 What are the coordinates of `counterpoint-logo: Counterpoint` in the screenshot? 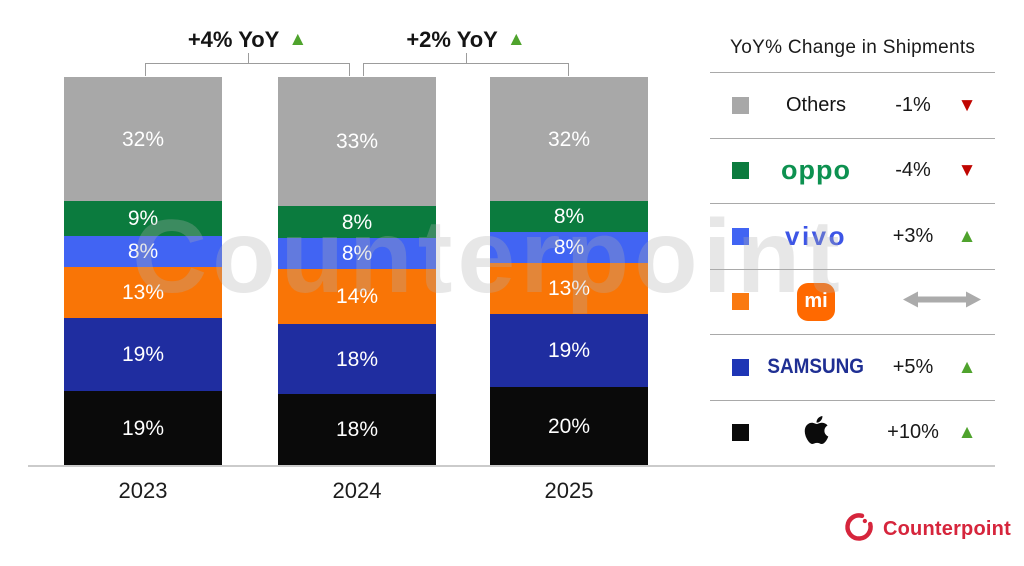 It's located at (927, 529).